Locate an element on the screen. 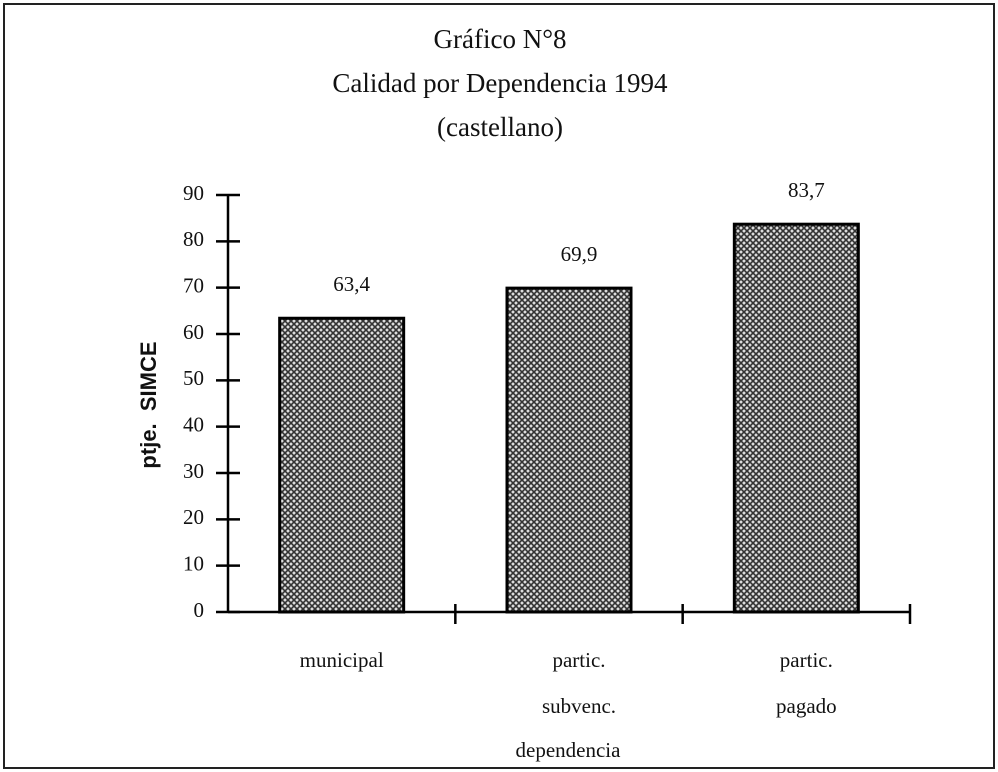  y-tick-label: 70 is located at coordinates (193, 285).